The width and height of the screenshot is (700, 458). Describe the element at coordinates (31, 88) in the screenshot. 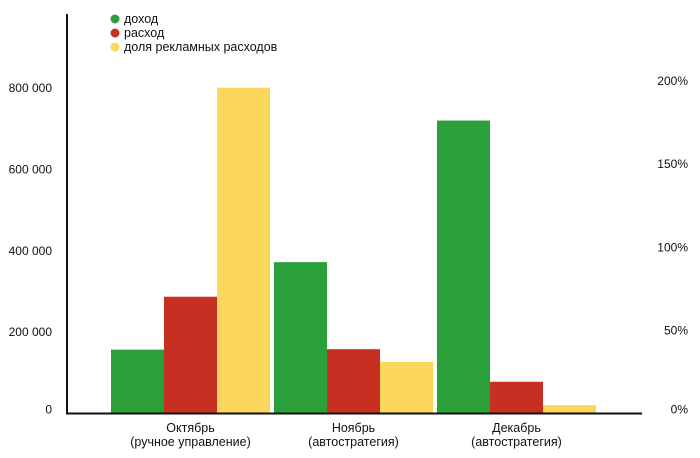

I see `left-tick-label: 800 000` at that location.